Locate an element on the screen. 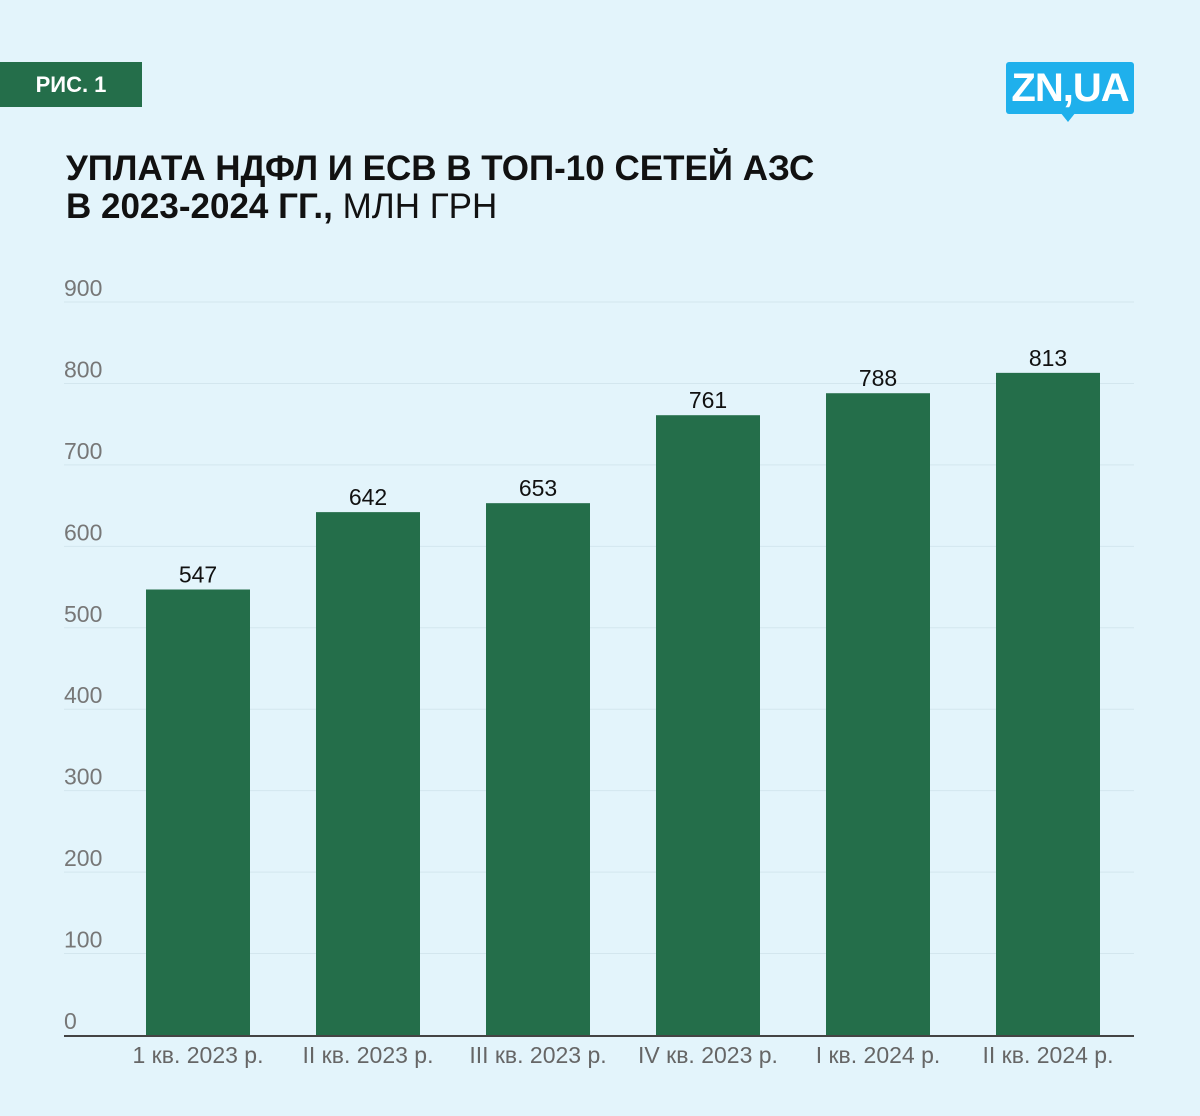 This screenshot has width=1200, height=1116. title-unit: МЛН ГРН is located at coordinates (415, 206).